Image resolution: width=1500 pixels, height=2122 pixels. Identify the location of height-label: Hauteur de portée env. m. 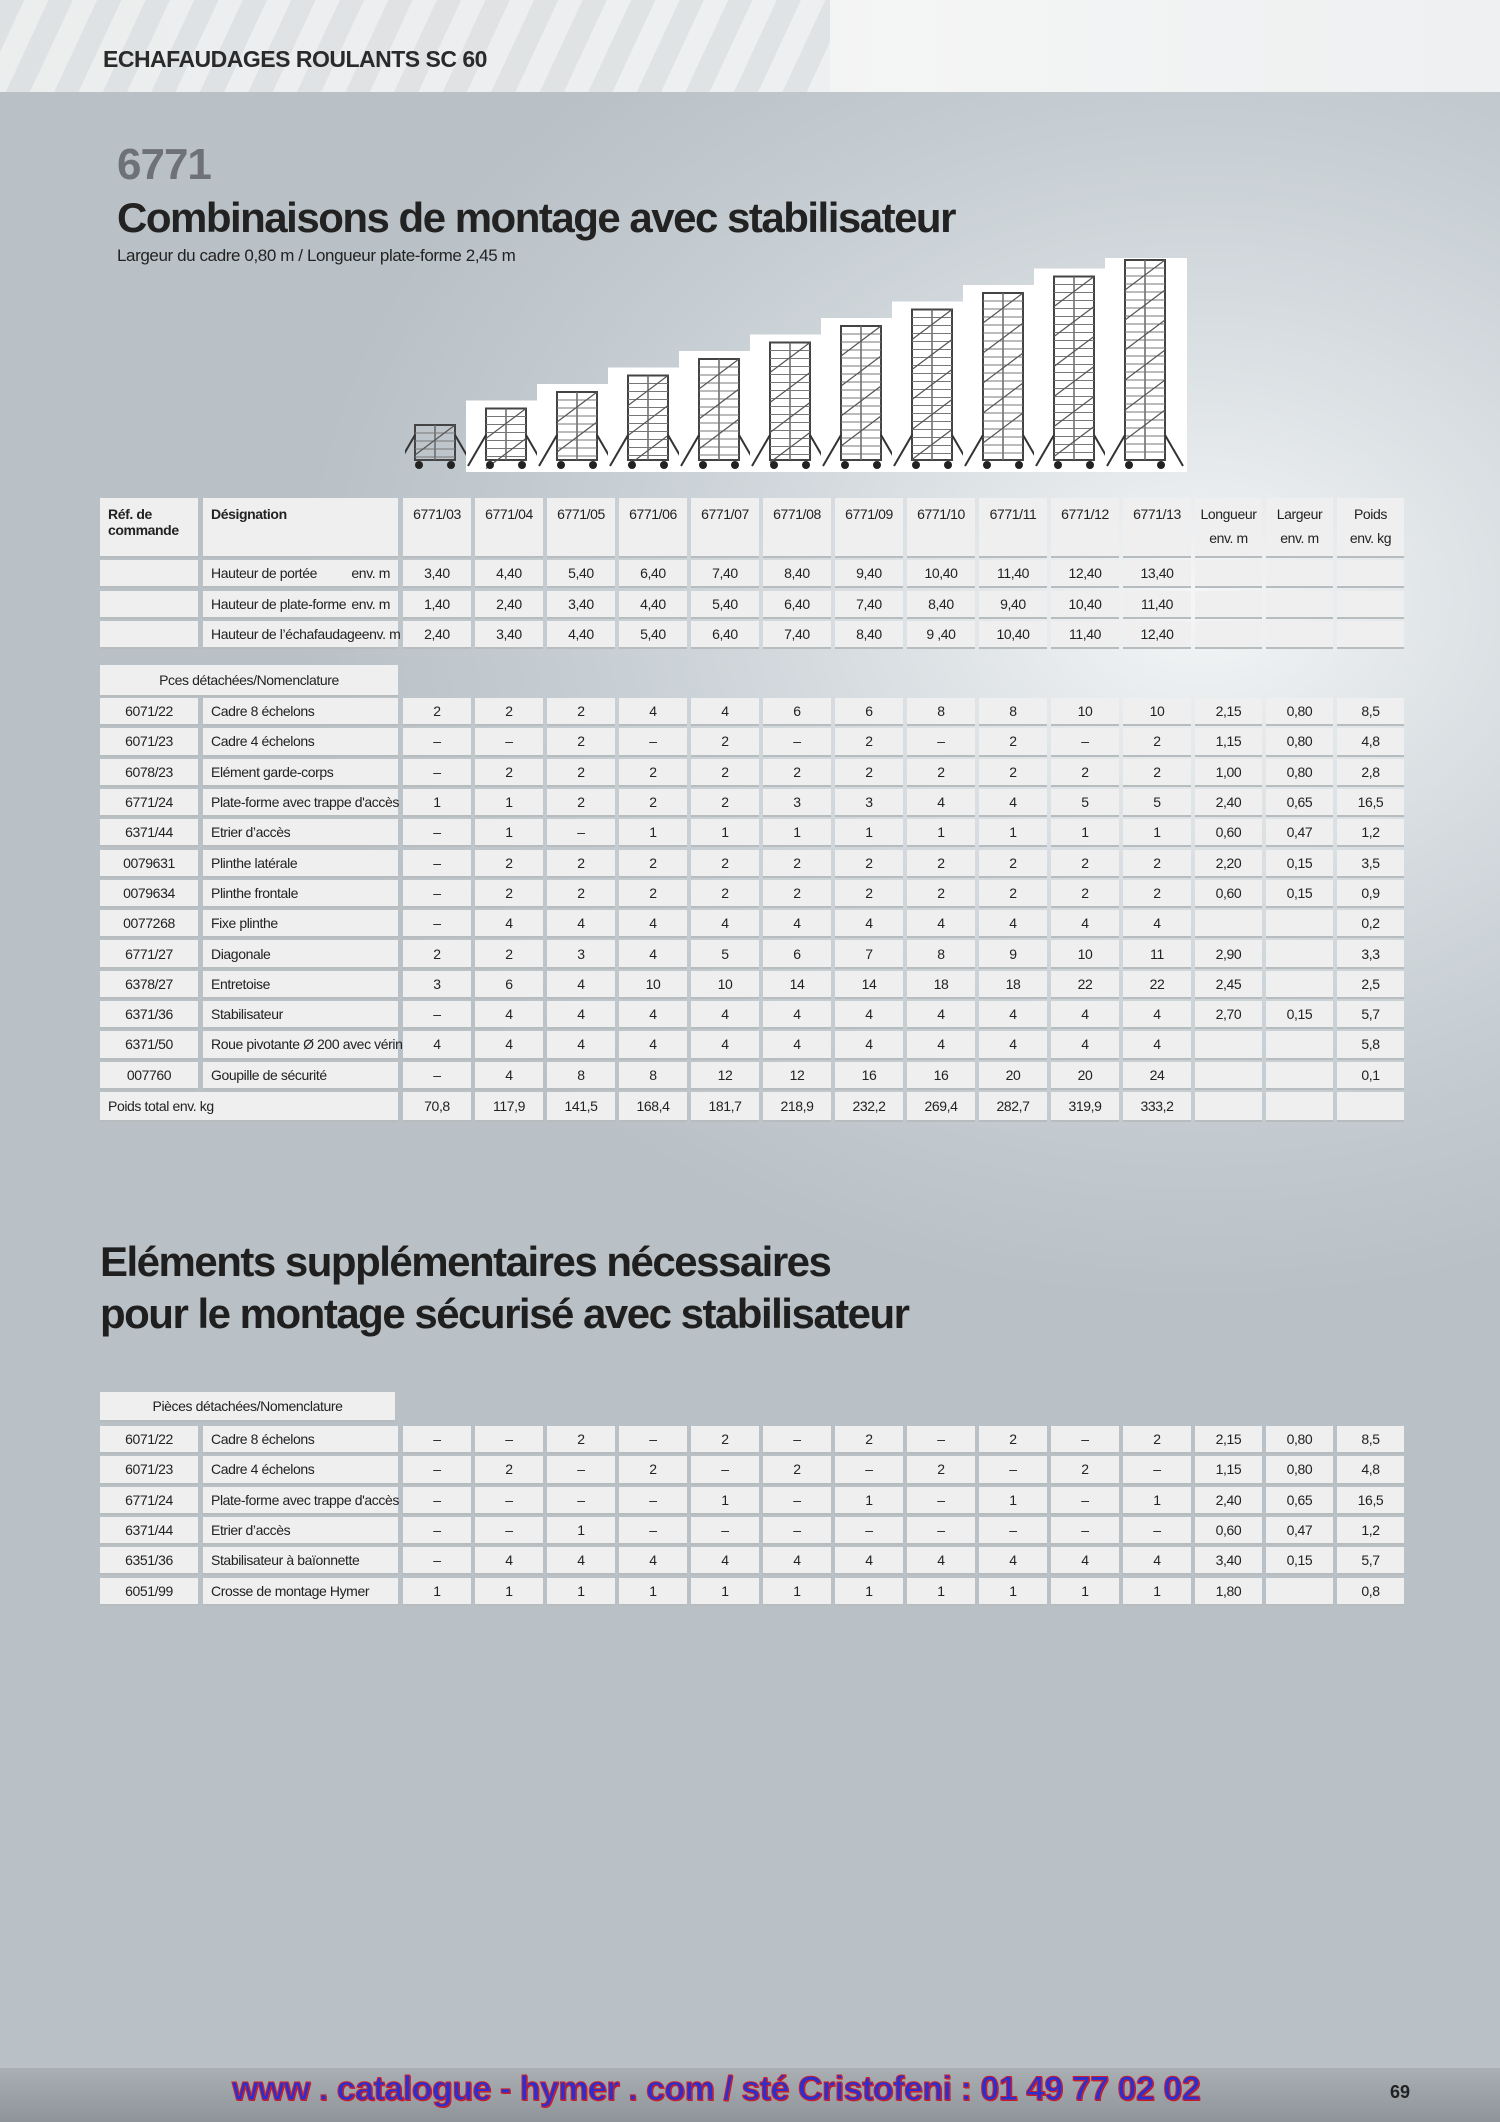
(300, 574).